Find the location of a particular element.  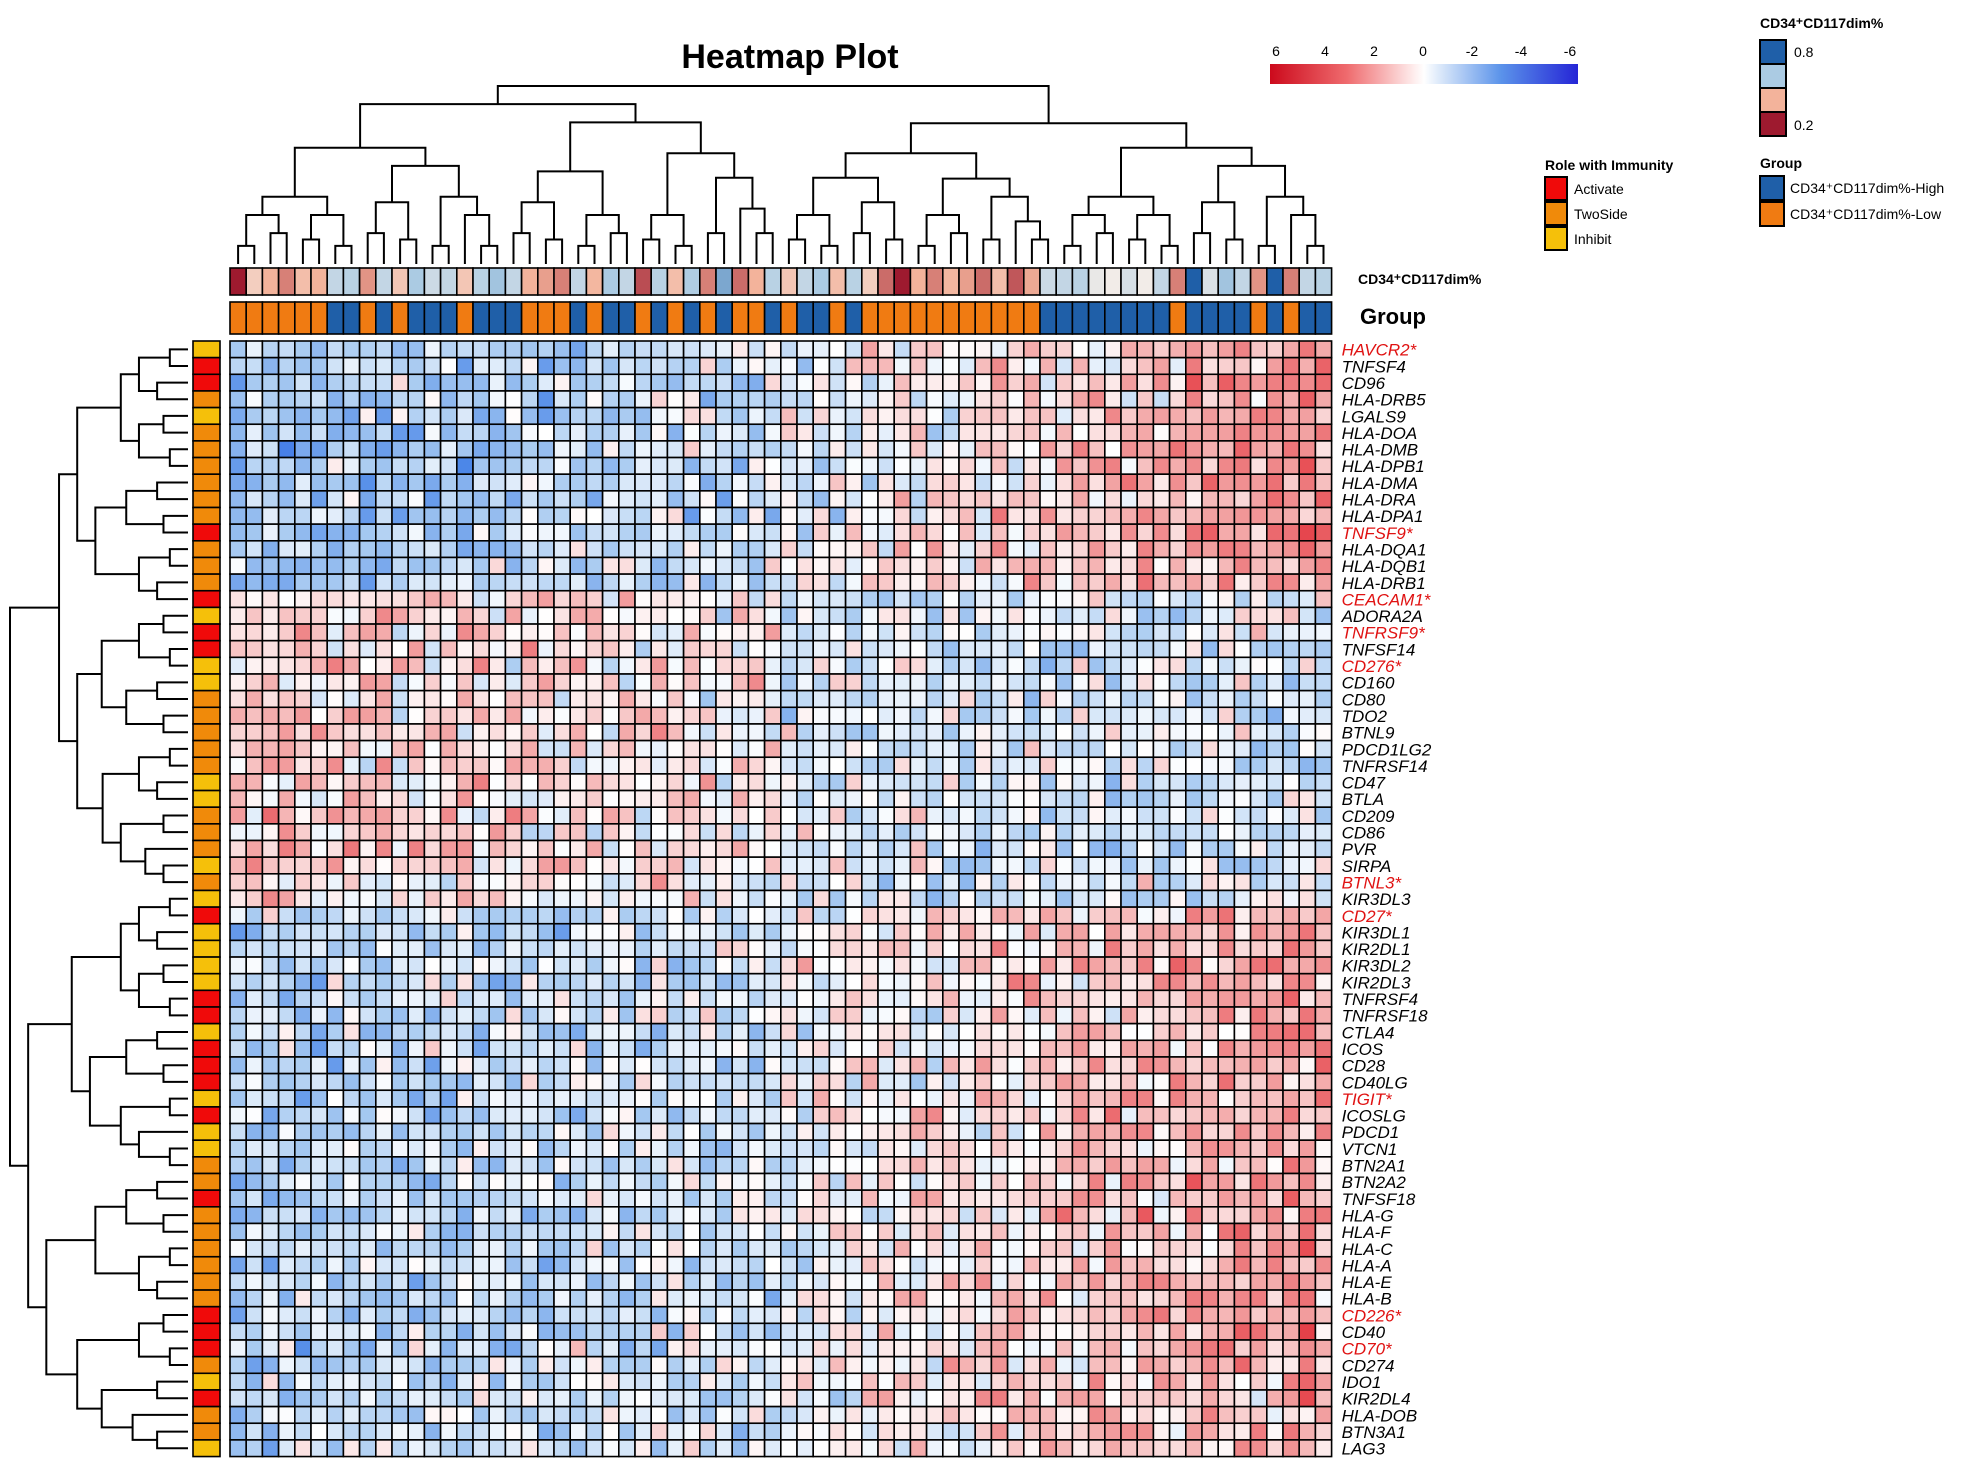

group-annotation-cell is located at coordinates (432, 318).